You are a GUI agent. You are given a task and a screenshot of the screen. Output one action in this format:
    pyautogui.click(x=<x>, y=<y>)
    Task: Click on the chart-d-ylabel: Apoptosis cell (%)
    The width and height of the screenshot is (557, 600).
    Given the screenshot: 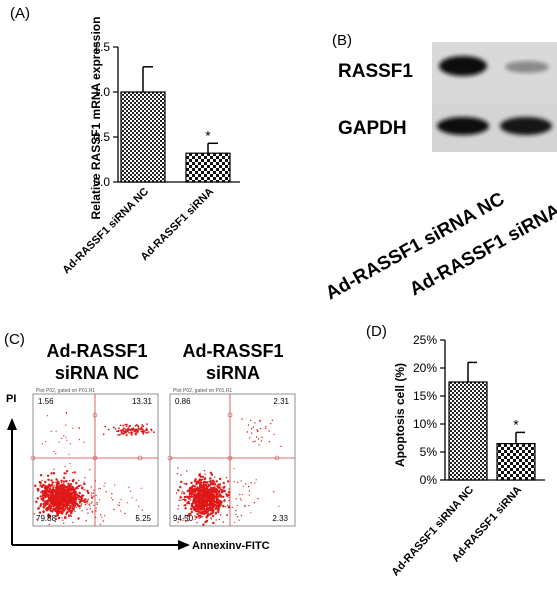 What is the action you would take?
    pyautogui.click(x=400, y=415)
    